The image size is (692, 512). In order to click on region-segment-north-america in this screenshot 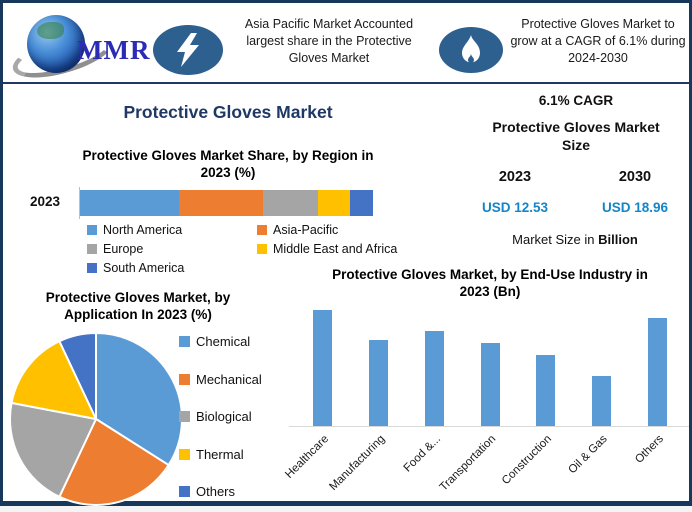, I will do `click(129, 203)`.